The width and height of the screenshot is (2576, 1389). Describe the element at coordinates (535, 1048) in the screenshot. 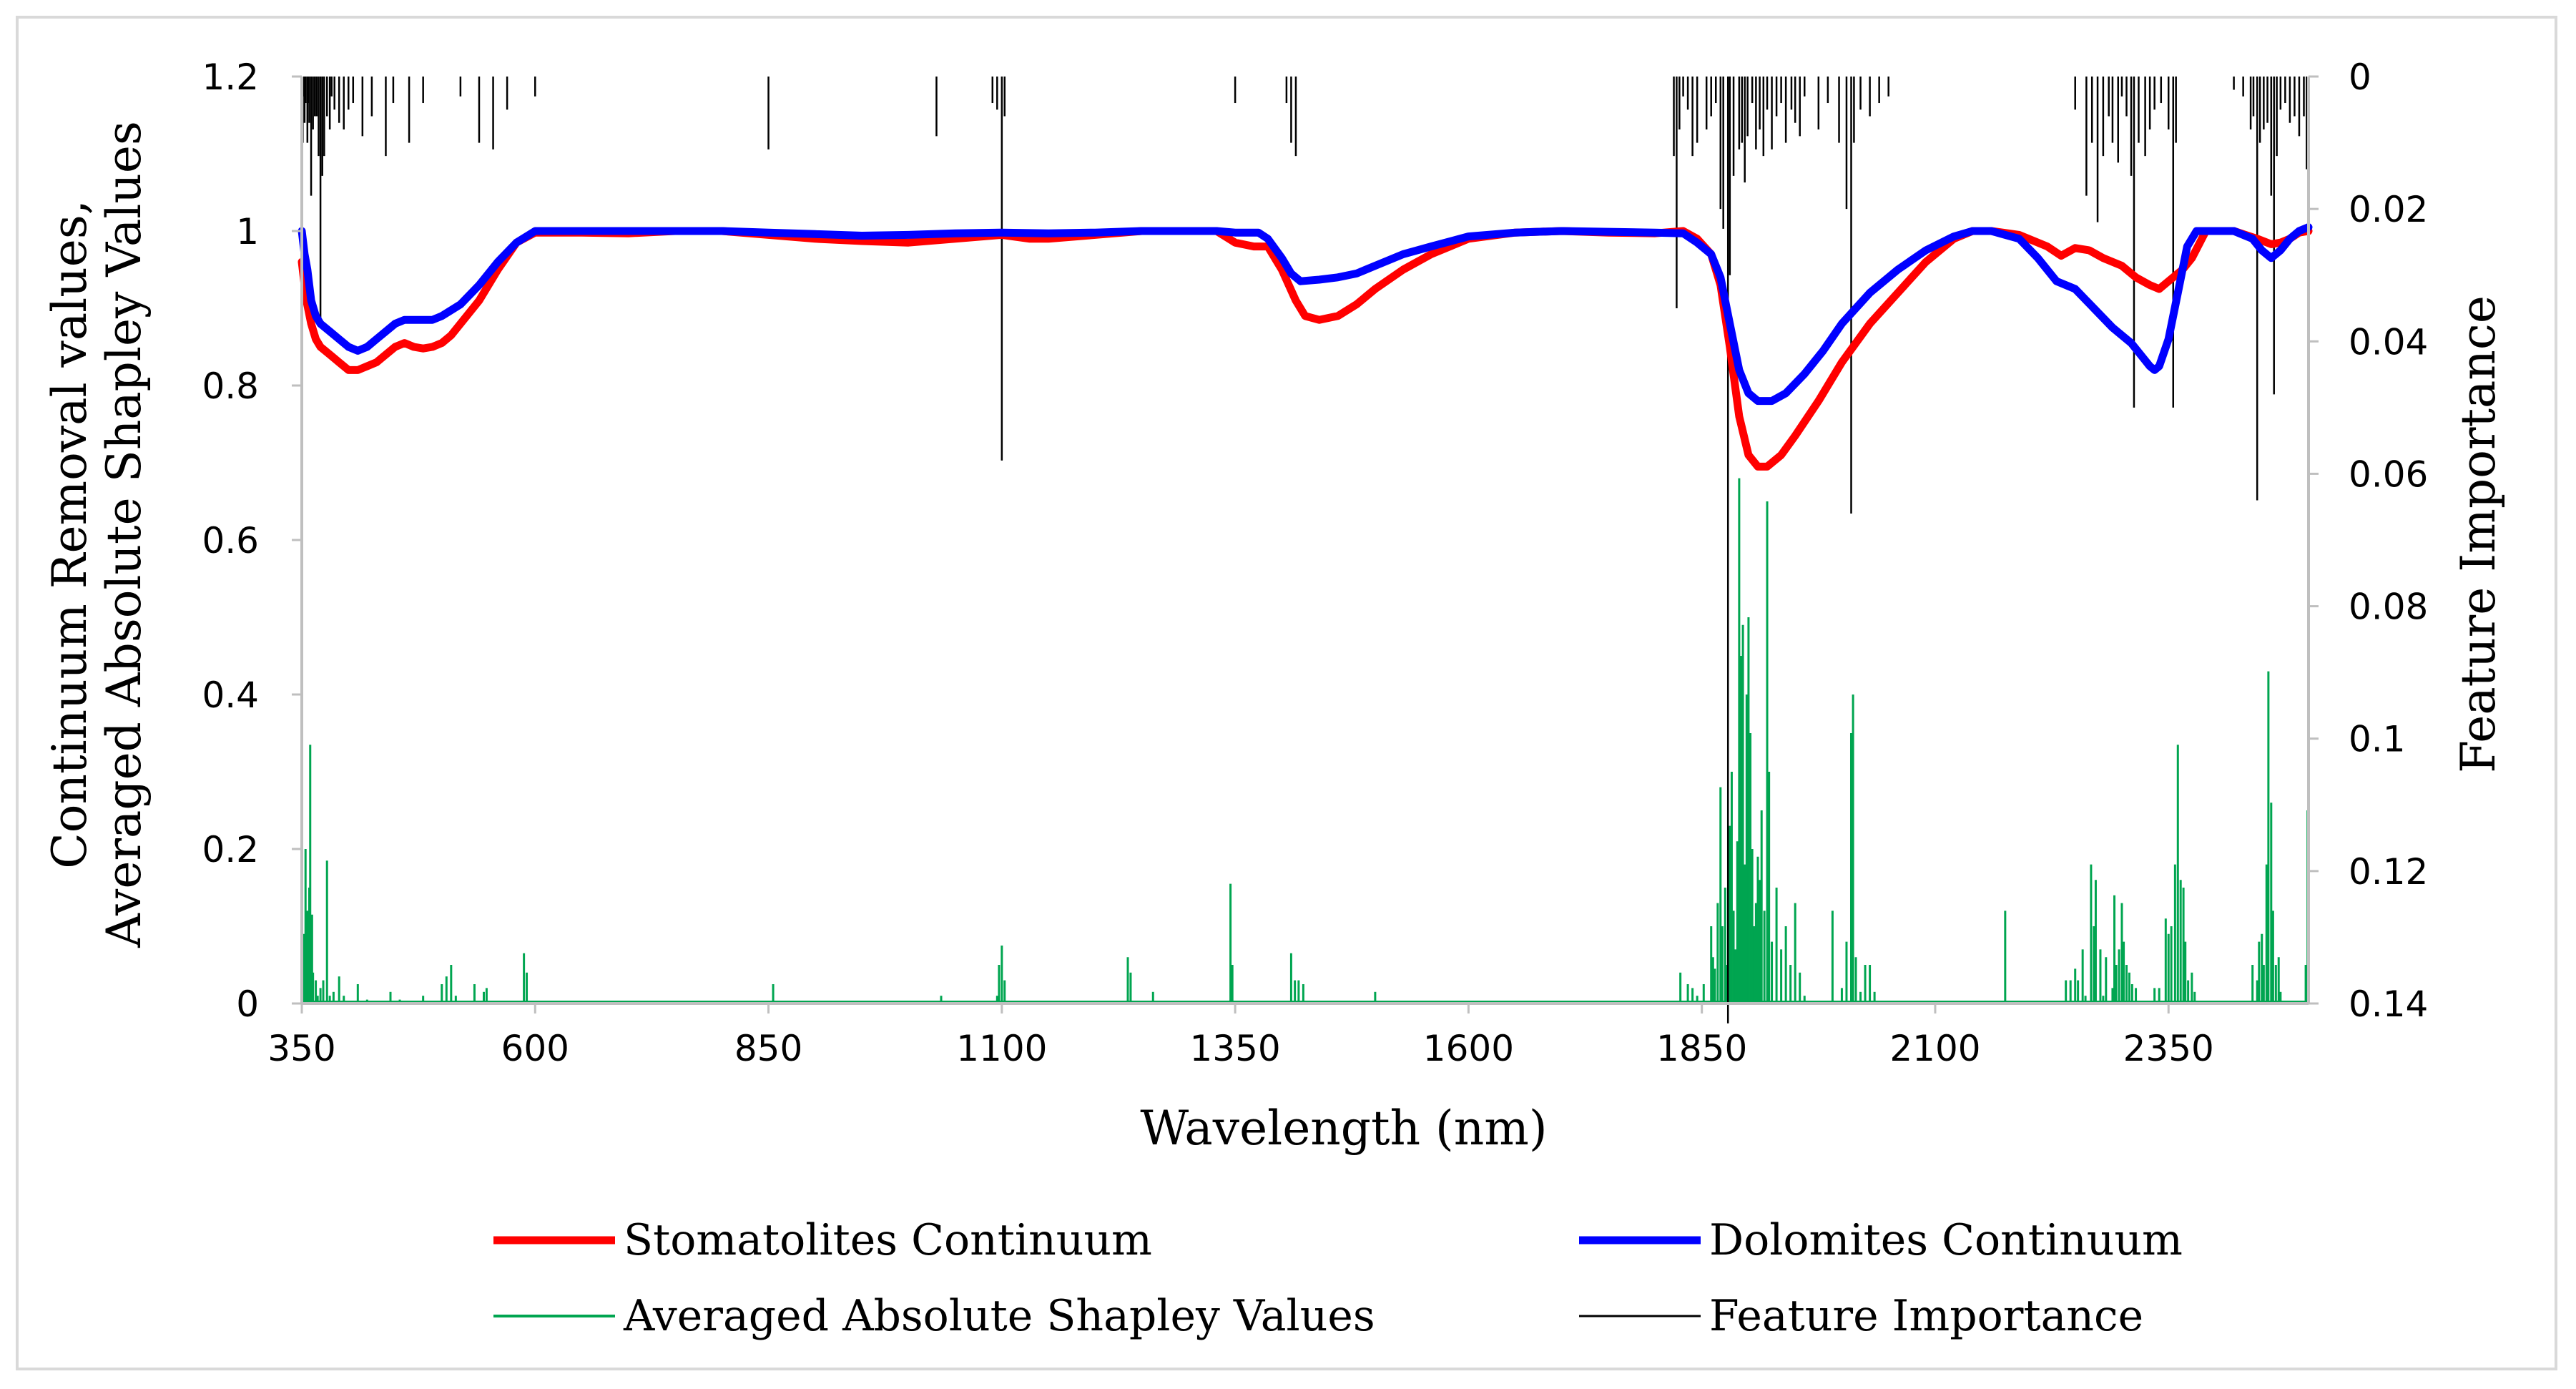

I see `x-tick-label: 600` at that location.